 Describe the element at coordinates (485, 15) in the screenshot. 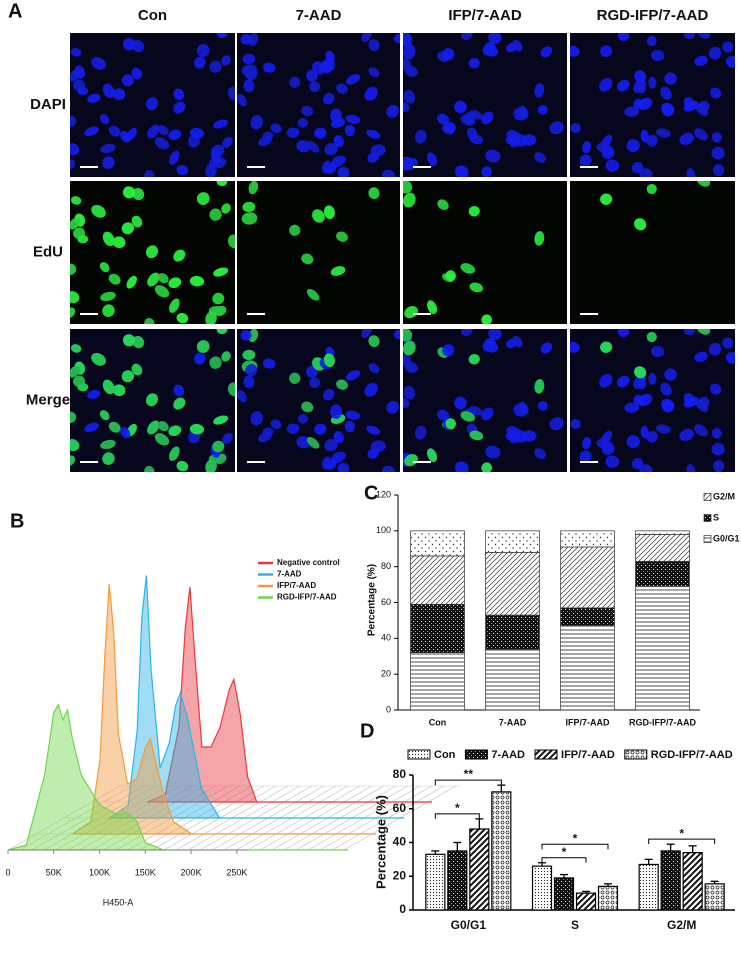

I see `column-header: IFP/7-AAD` at that location.